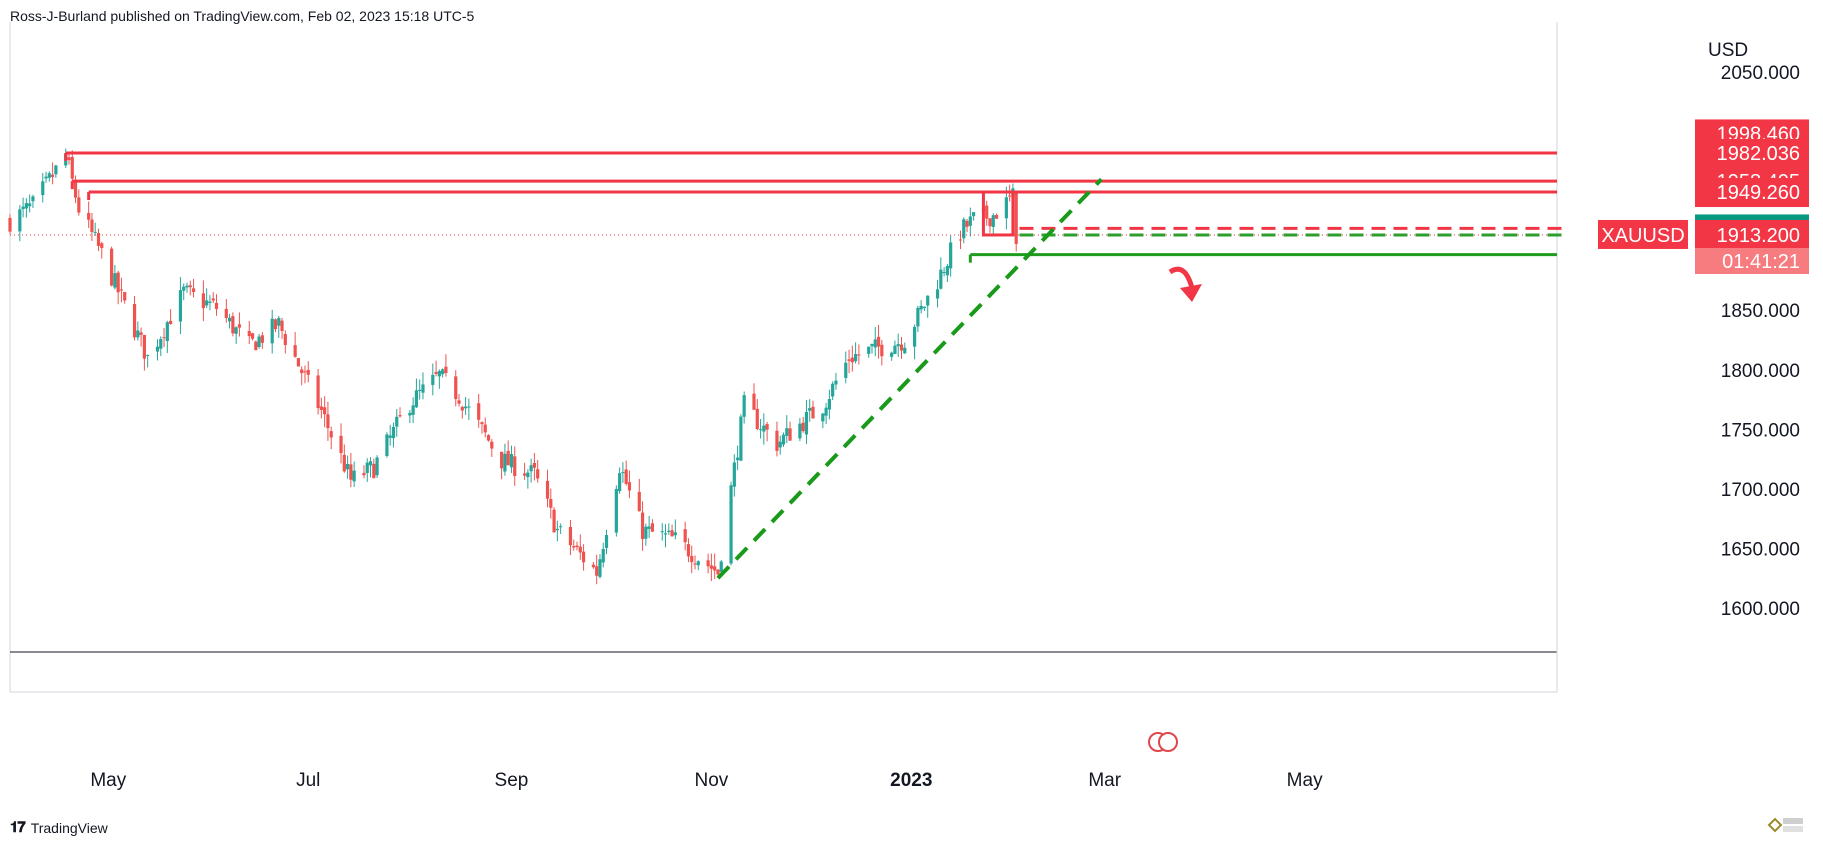 Image resolution: width=1823 pixels, height=844 pixels. Describe the element at coordinates (998, 213) in the screenshot. I see `range-box` at that location.